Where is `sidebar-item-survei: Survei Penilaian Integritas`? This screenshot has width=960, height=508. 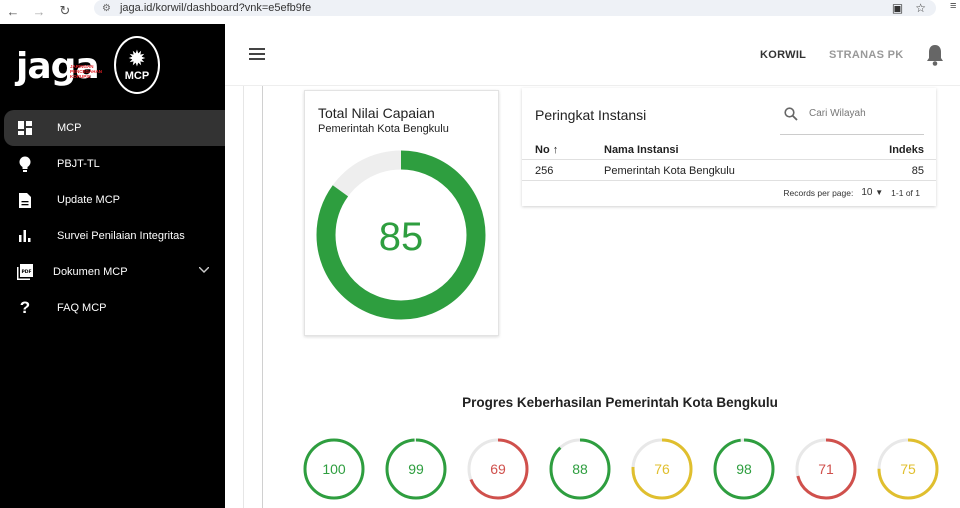
sidebar-item-survei: Survei Penilaian Integritas is located at coordinates (112, 236).